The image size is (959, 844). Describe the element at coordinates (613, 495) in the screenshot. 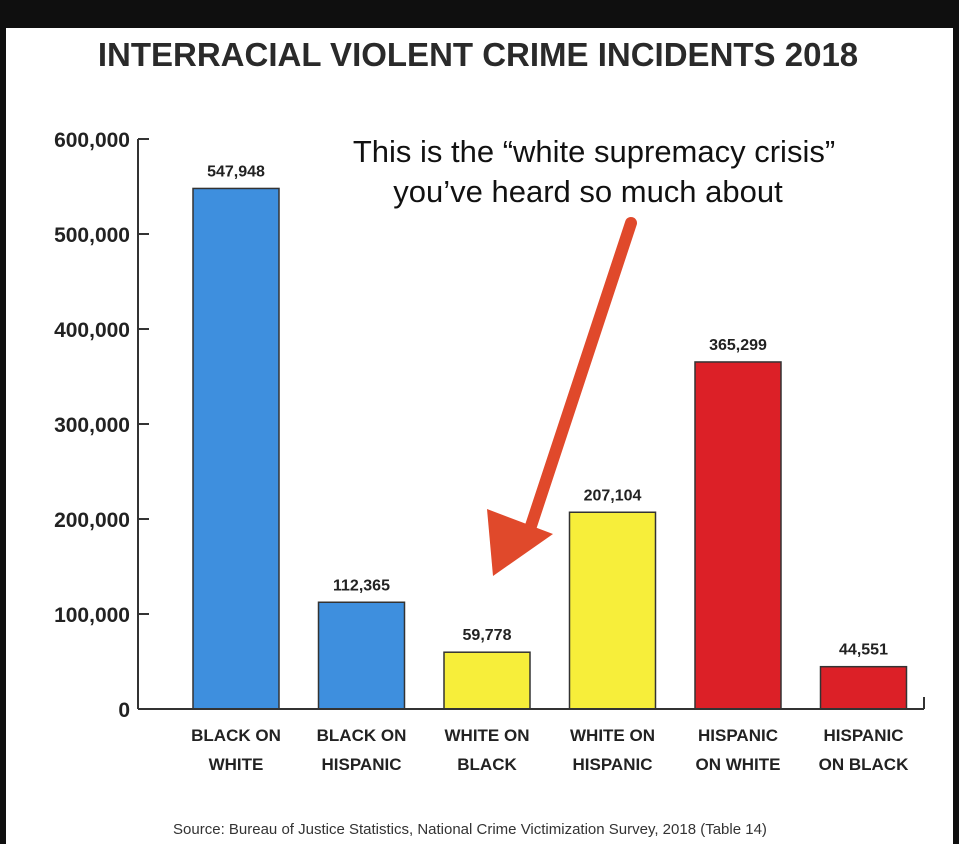

I see `bar-value-label: 207,104` at that location.